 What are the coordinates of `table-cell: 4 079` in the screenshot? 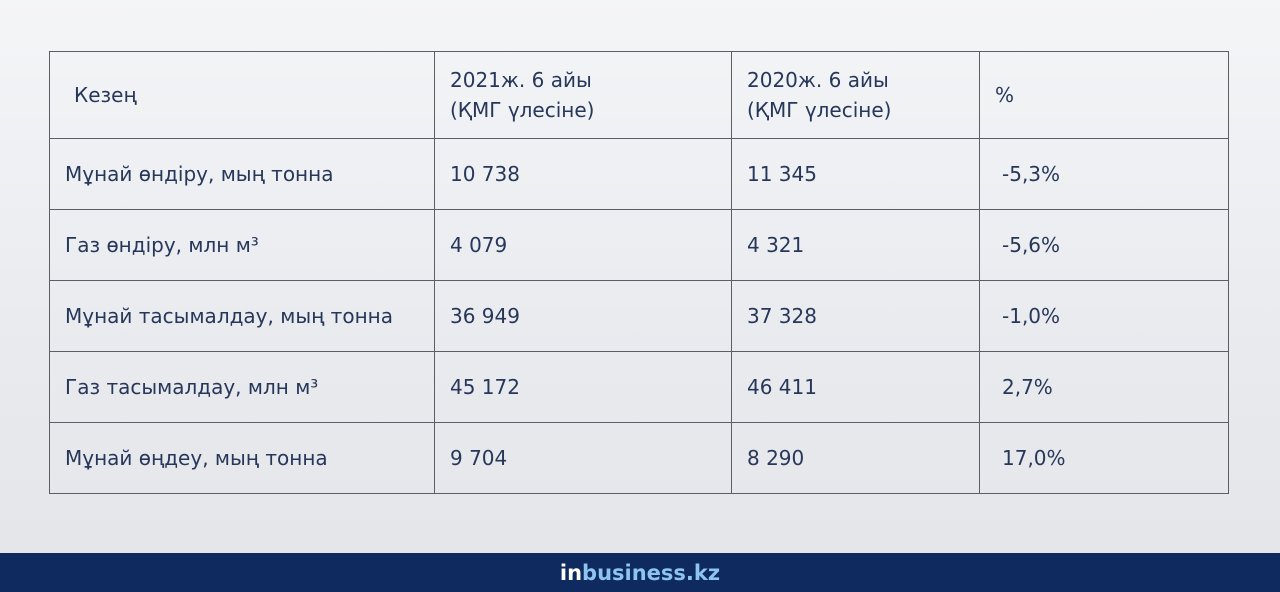 It's located at (583, 245).